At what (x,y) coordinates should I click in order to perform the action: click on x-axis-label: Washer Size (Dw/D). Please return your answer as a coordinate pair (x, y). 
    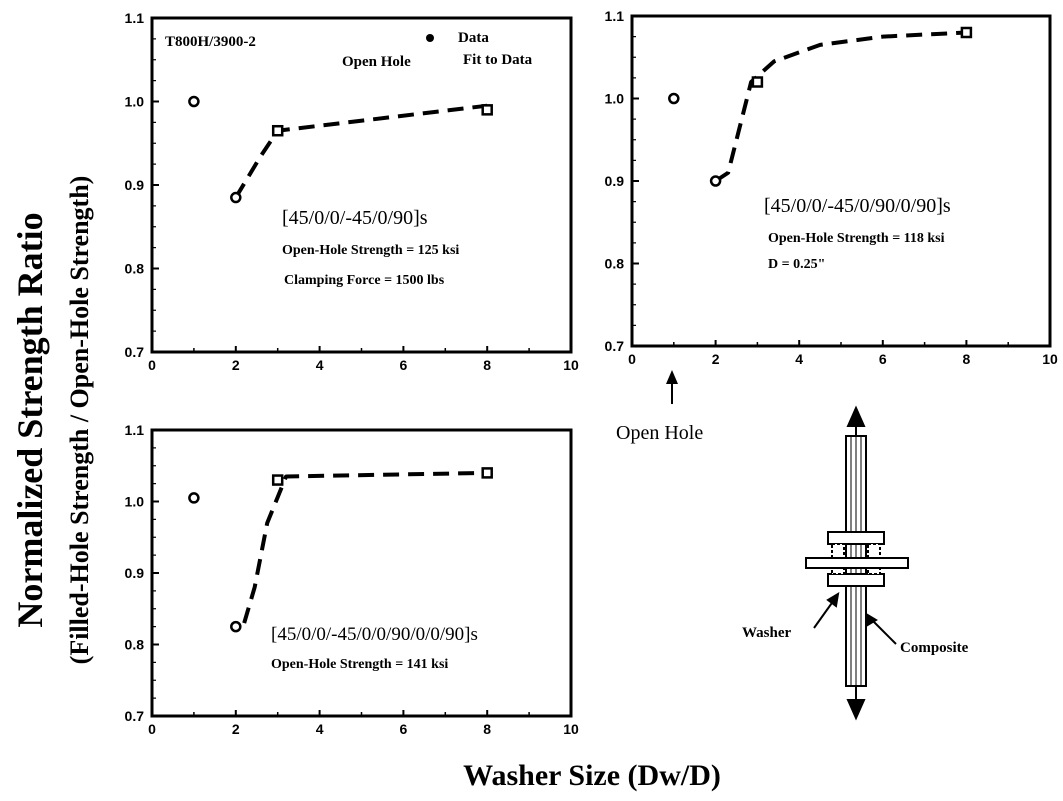
    Looking at the image, I should click on (592, 775).